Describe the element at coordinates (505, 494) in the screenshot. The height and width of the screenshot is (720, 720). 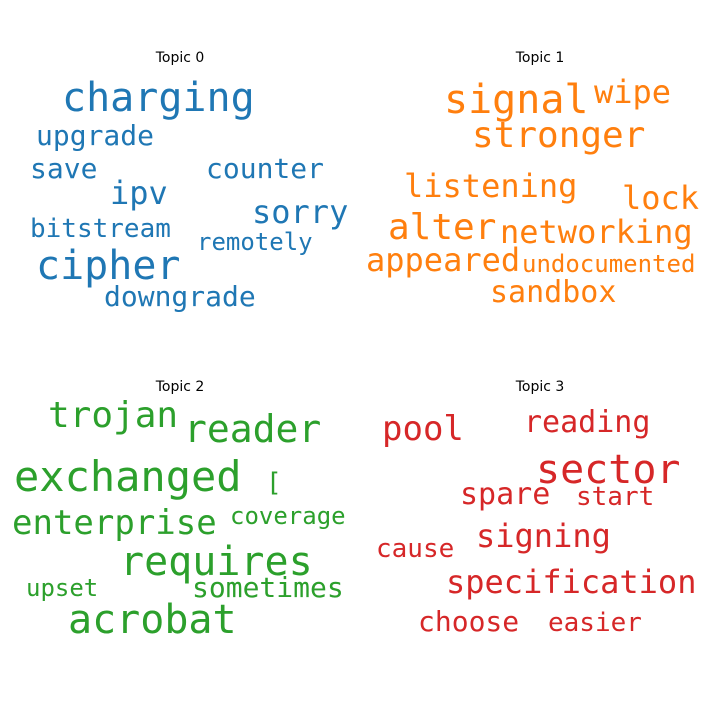
I see `word-spare: spare` at that location.